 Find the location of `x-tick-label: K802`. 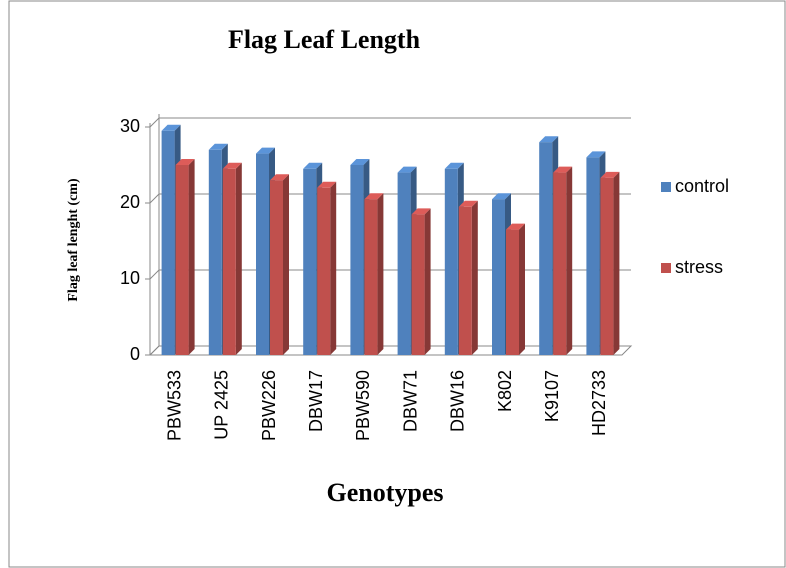

x-tick-label: K802 is located at coordinates (505, 391).